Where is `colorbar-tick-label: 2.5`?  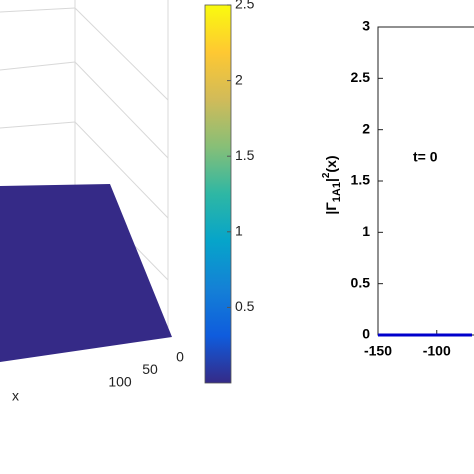 colorbar-tick-label: 2.5 is located at coordinates (245, 6).